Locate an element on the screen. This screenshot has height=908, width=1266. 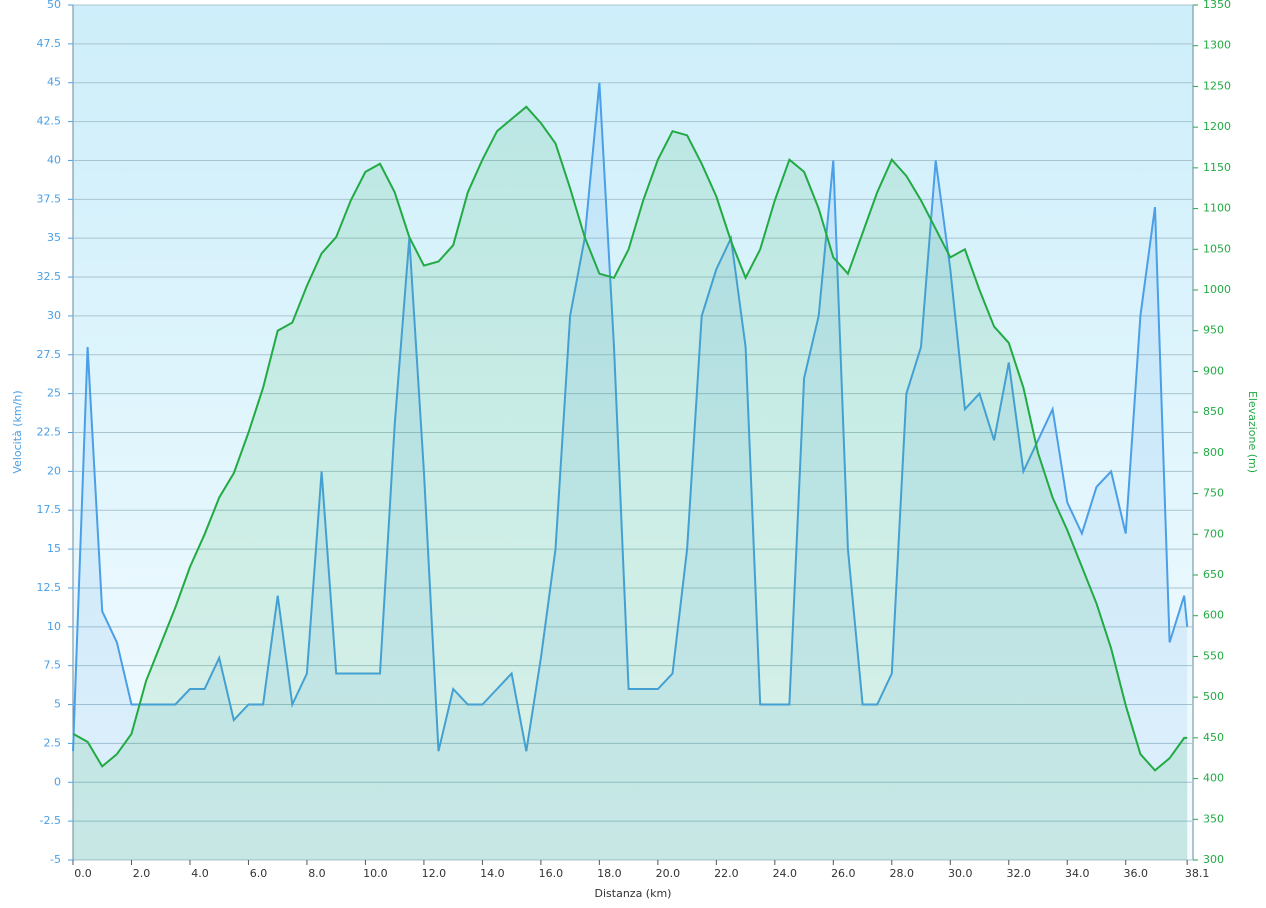
y-tick-label: 2.5 is located at coordinates (53, 742).